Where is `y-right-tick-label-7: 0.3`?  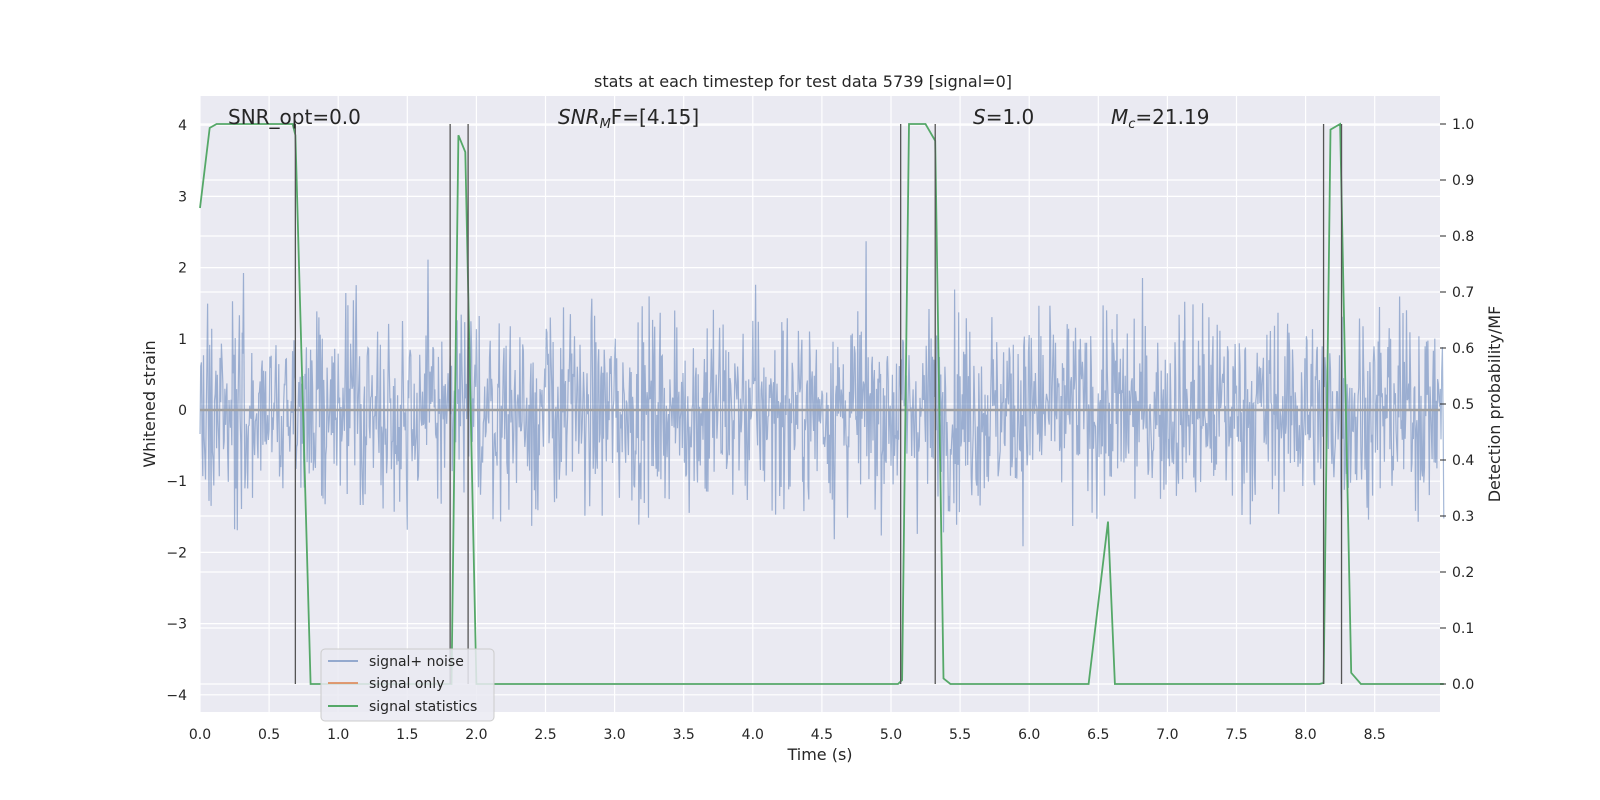 y-right-tick-label-7: 0.3 is located at coordinates (1463, 517).